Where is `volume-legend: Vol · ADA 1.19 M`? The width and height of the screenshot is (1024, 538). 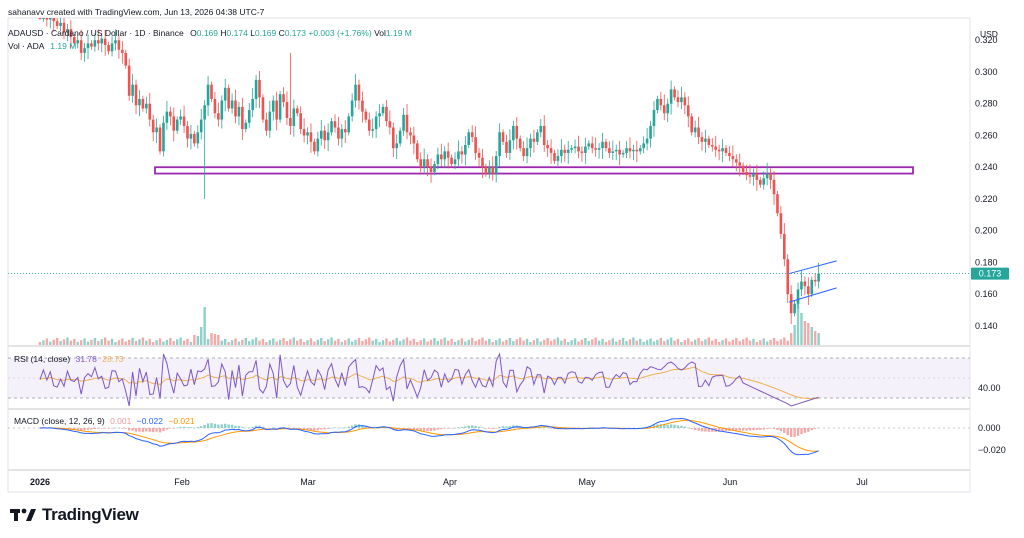 volume-legend: Vol · ADA 1.19 M is located at coordinates (42, 46).